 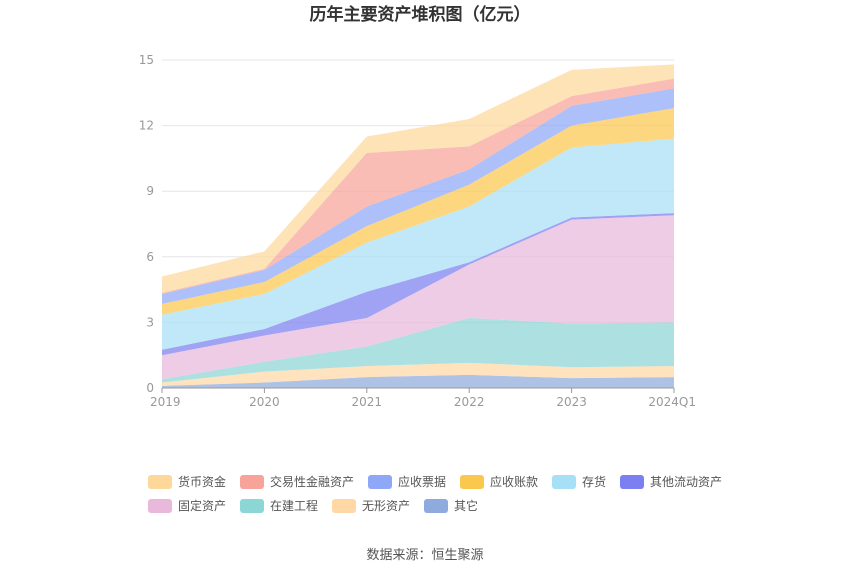 I want to click on y-tick-label: 15, so click(x=146, y=60).